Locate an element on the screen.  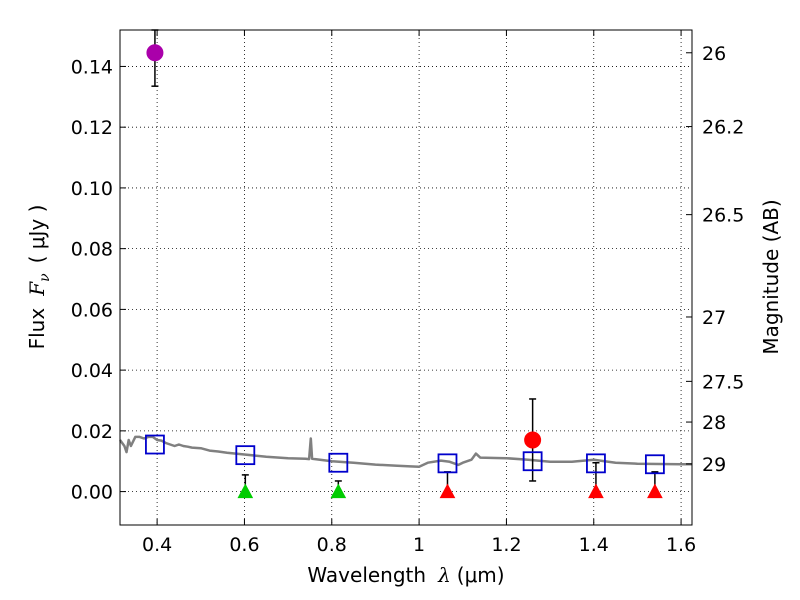
y2-tick-label: 27.5 is located at coordinates (723, 382).